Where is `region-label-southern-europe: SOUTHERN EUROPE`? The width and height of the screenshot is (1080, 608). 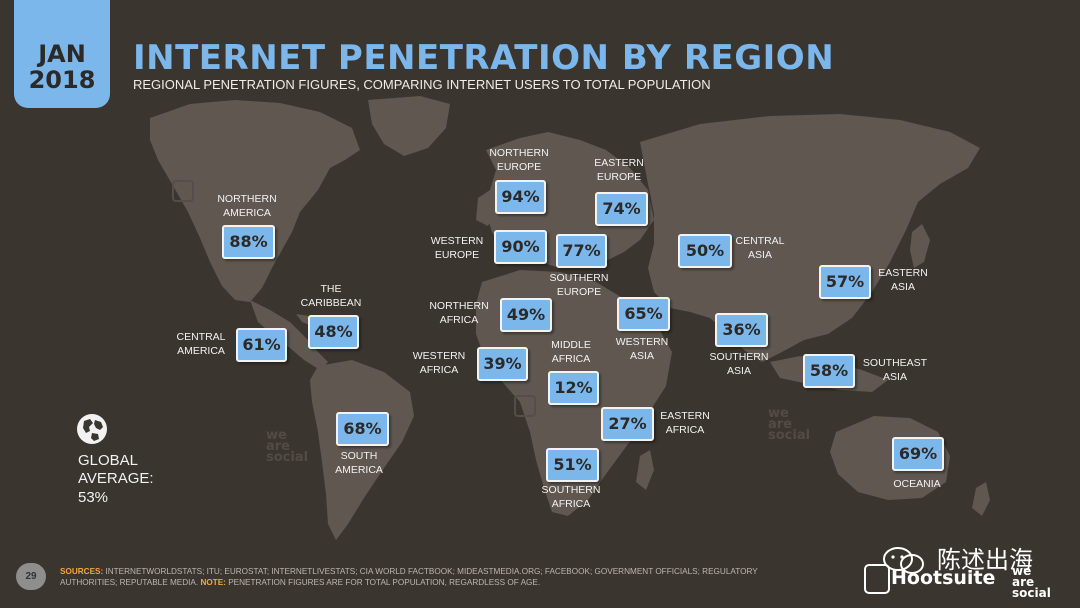 region-label-southern-europe: SOUTHERN EUROPE is located at coordinates (579, 285).